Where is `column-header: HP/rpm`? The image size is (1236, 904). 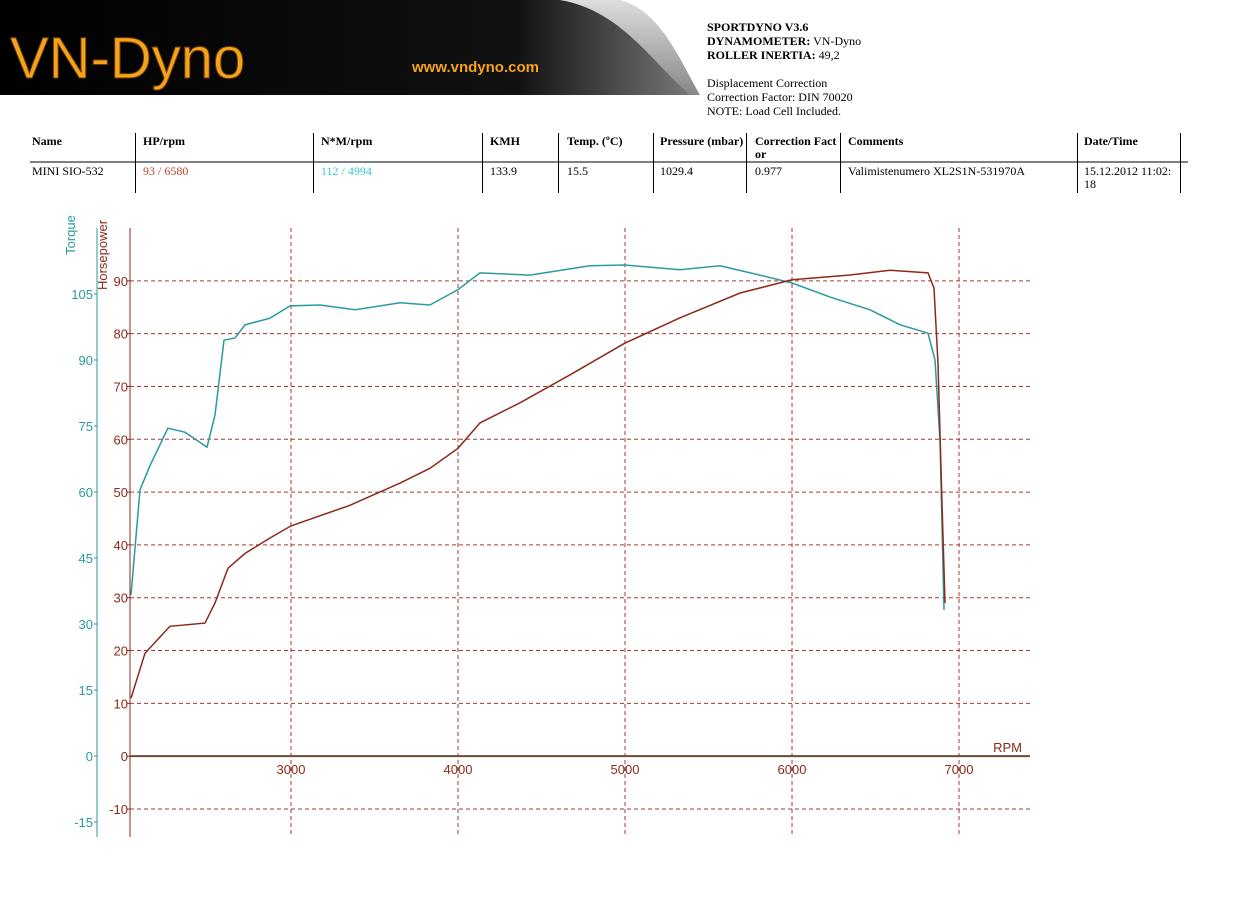 column-header: HP/rpm is located at coordinates (164, 141).